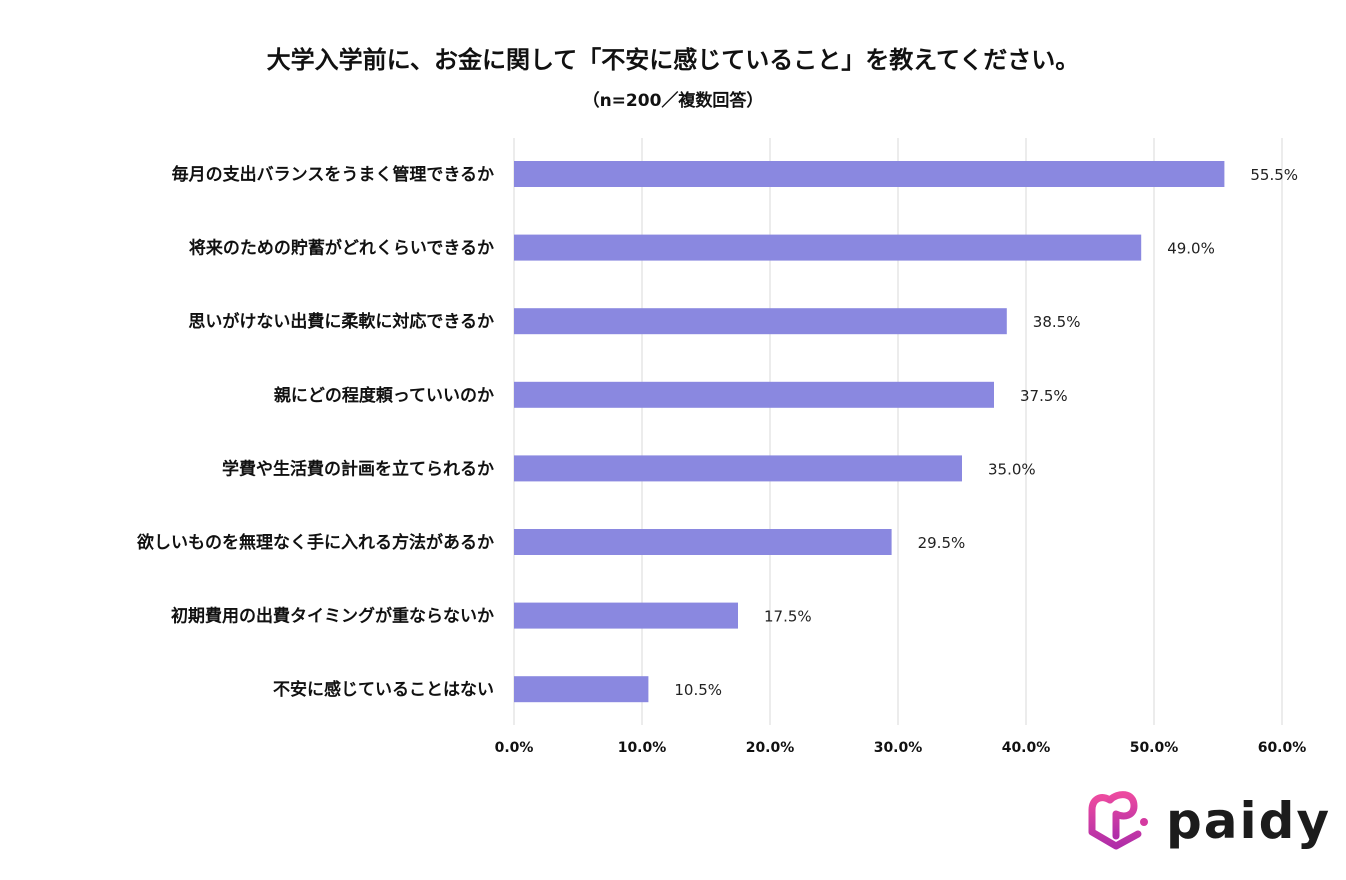 The image size is (1346, 880). What do you see at coordinates (383, 689) in the screenshot?
I see `category-label: 不安に感じていることはない` at bounding box center [383, 689].